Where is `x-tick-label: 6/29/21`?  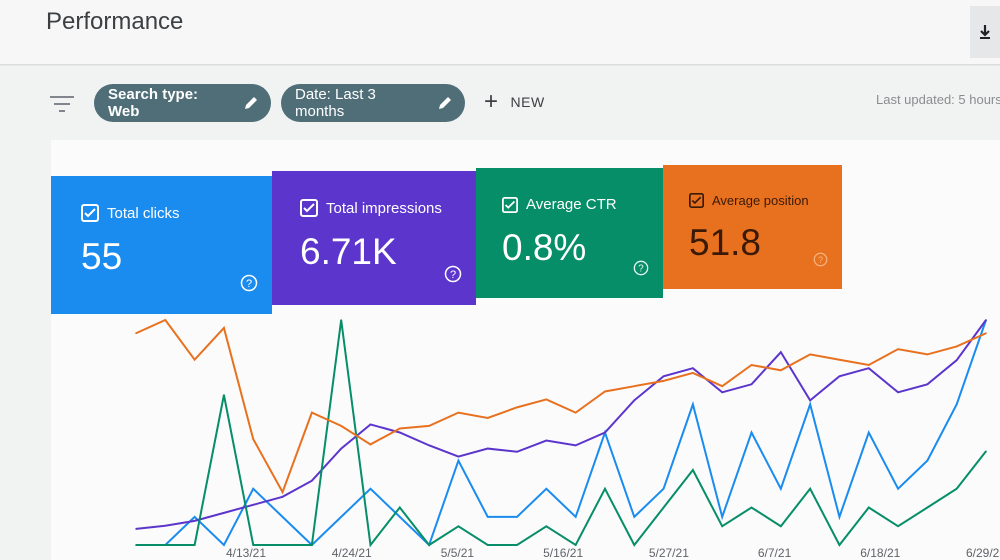
x-tick-label: 6/29/21 is located at coordinates (983, 553).